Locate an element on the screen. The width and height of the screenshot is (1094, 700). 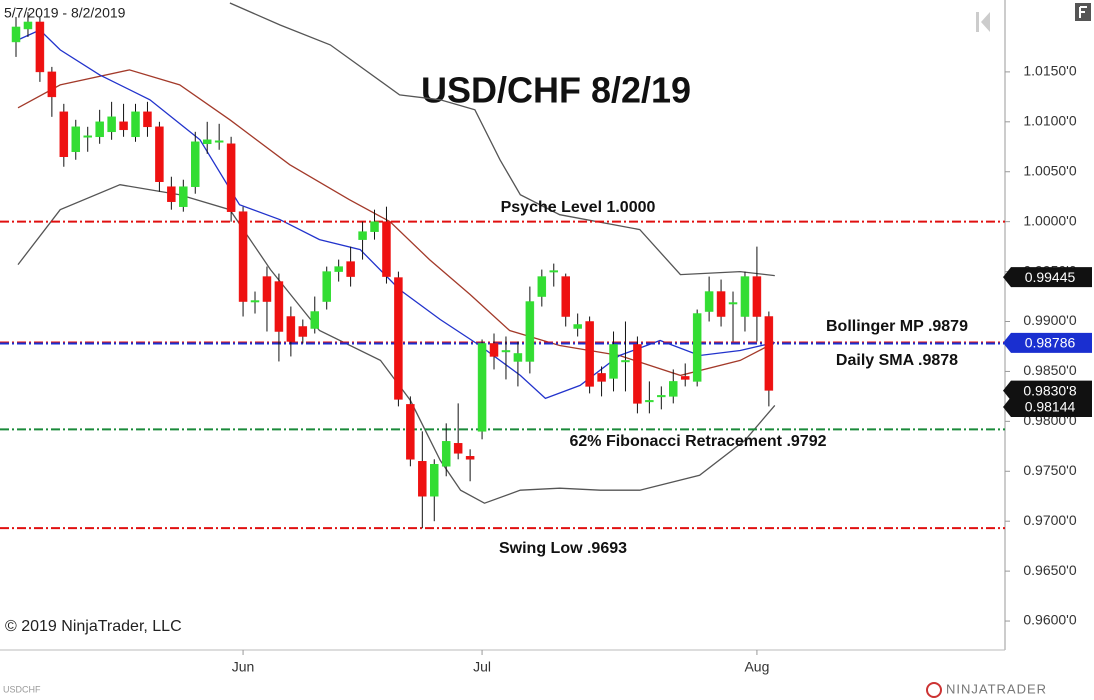
level-label: Swing Low .9693 is located at coordinates (563, 548).